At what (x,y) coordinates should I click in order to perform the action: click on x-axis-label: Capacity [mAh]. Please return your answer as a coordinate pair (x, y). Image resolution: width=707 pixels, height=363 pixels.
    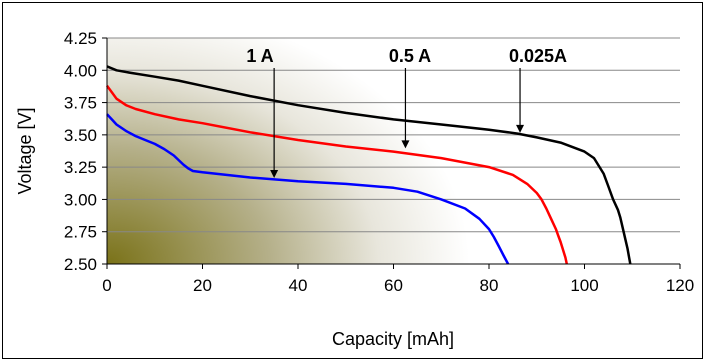
    Looking at the image, I should click on (393, 339).